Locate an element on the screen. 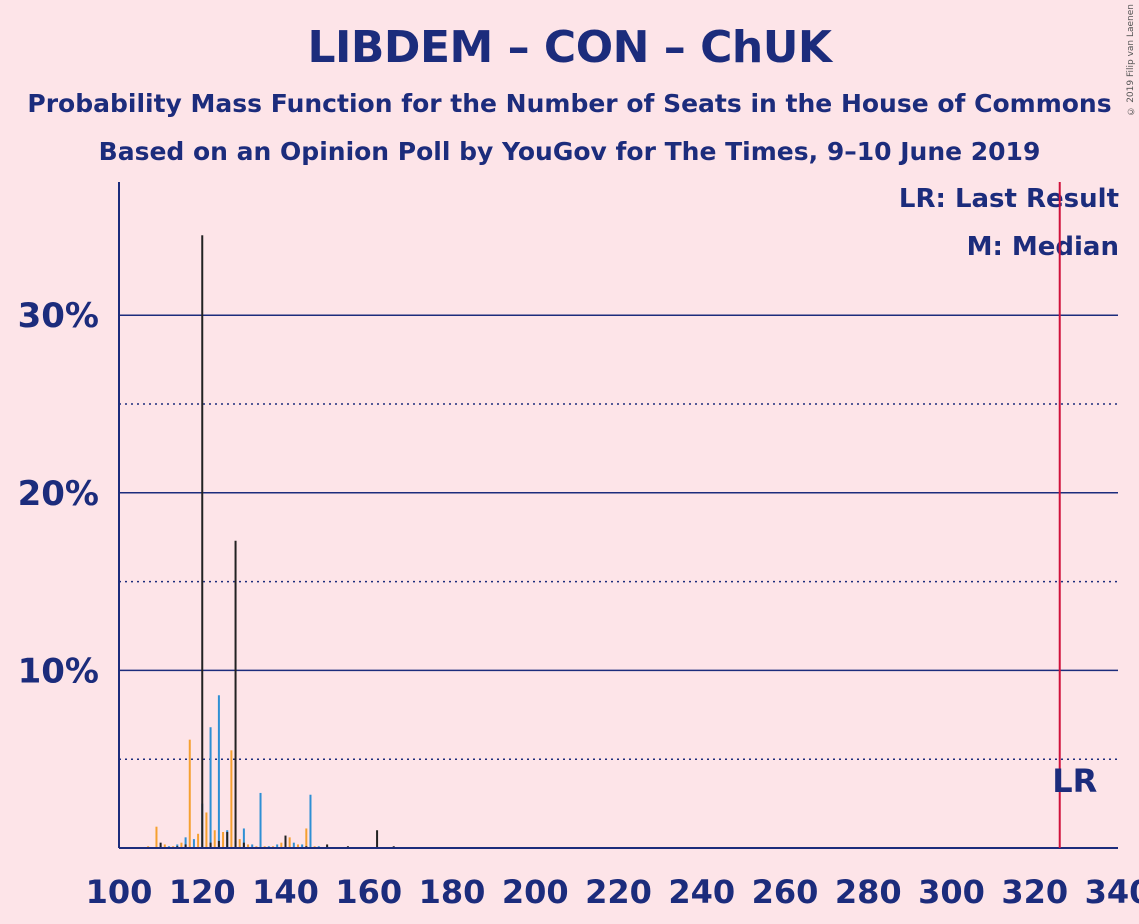  x-tick-label-140: 140 is located at coordinates (285, 892).